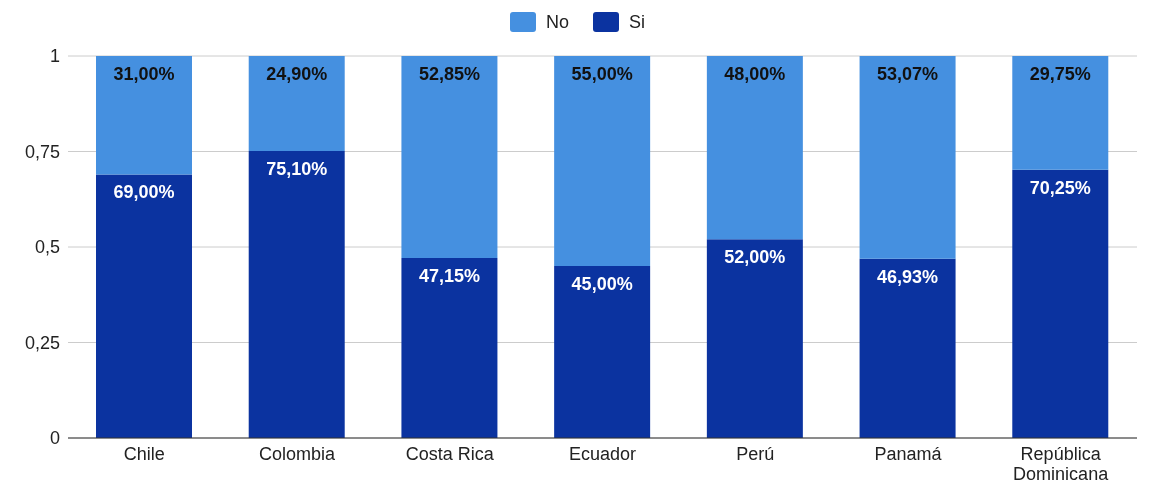  I want to click on data-label: 24,90%, so click(297, 74).